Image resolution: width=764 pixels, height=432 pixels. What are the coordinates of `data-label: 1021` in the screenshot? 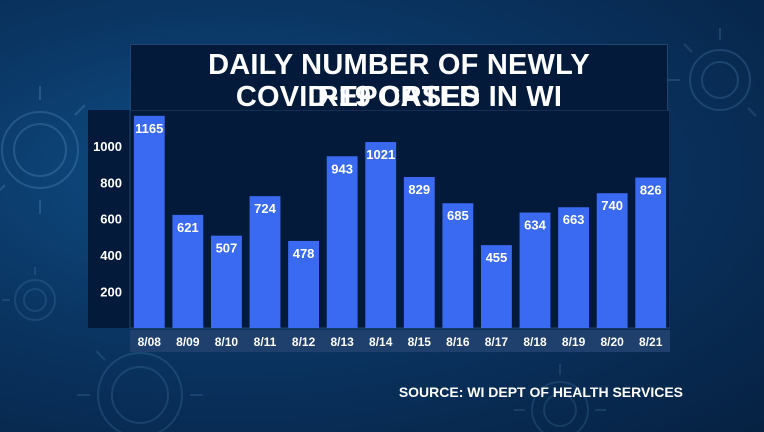 It's located at (380, 154).